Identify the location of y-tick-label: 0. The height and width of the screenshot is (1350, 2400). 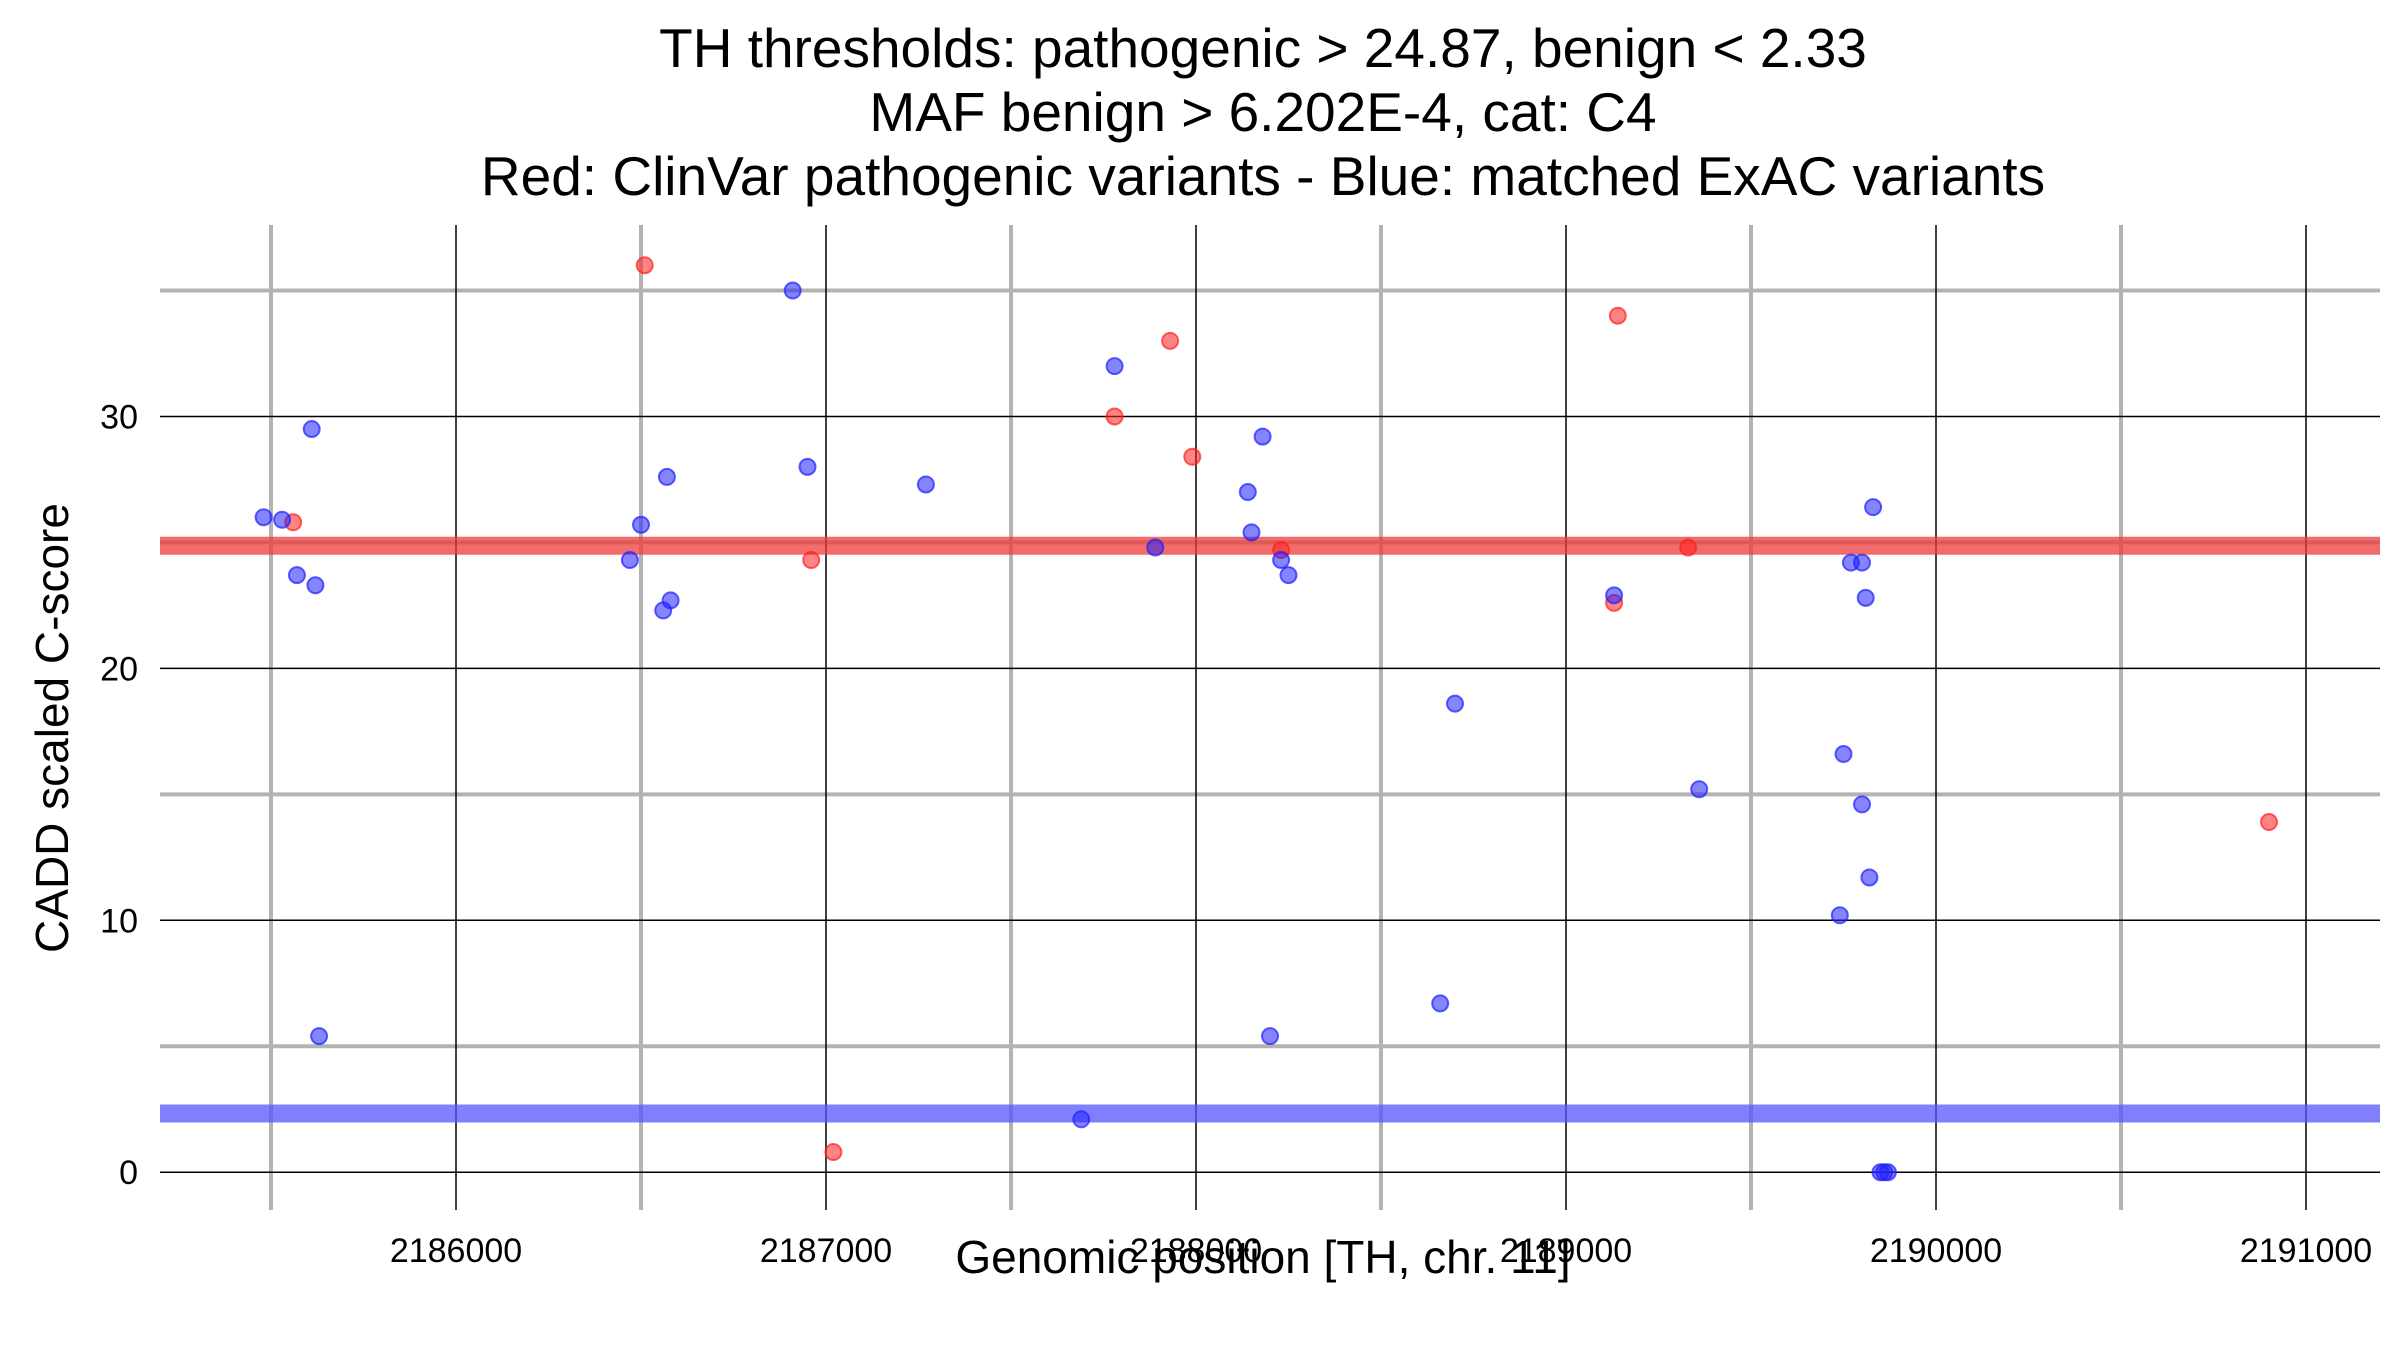
(128, 1173).